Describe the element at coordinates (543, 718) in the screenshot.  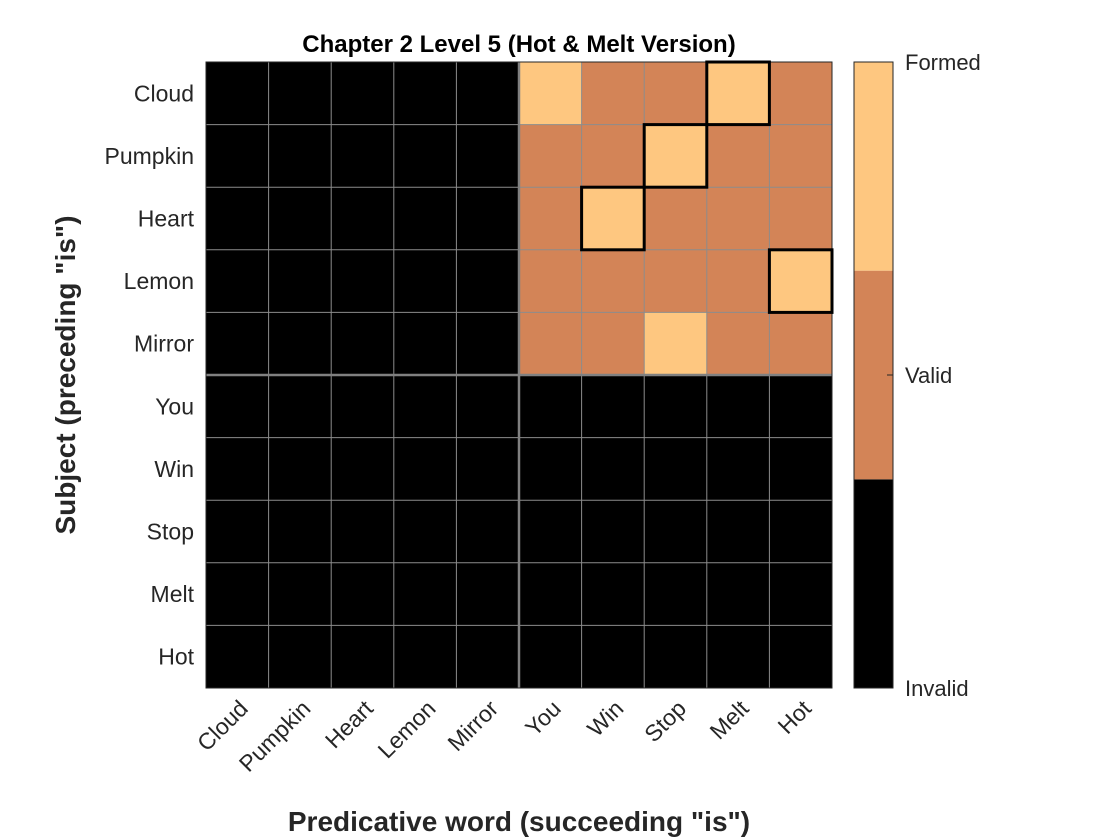
I see `x-tick-label: You` at that location.